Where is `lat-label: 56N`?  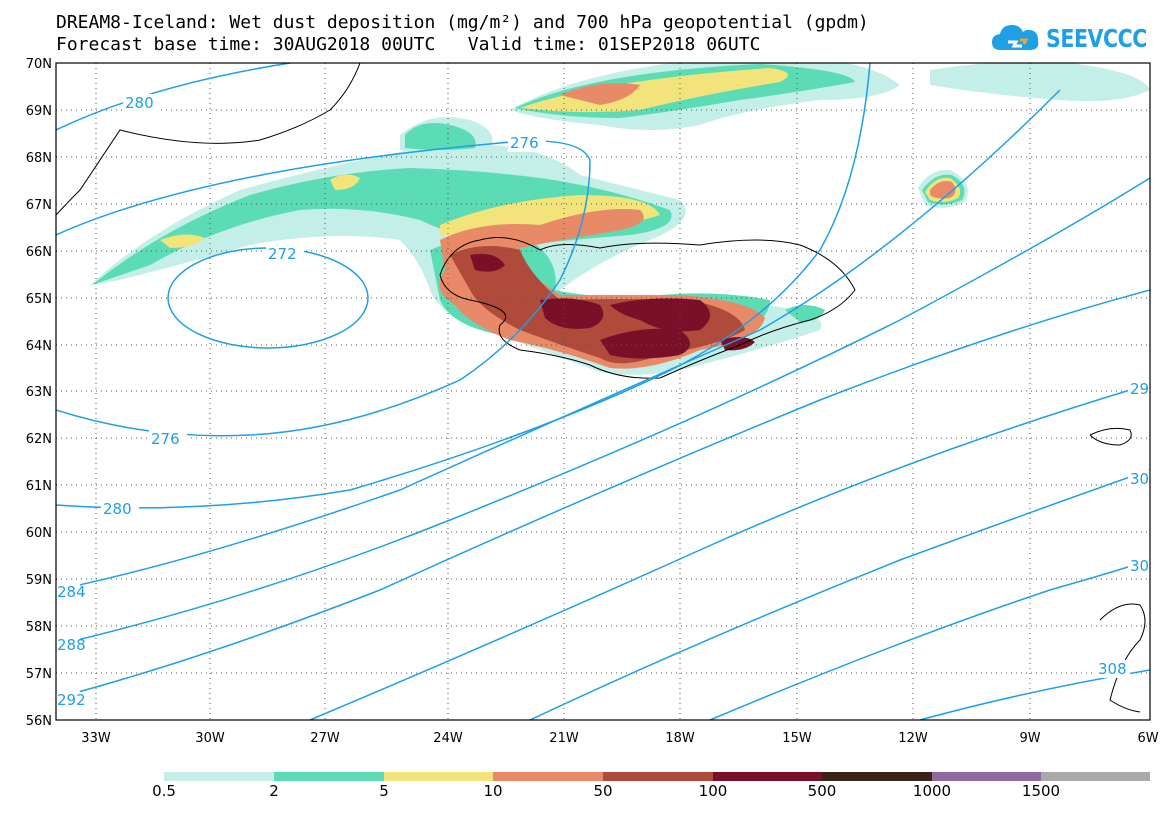 lat-label: 56N is located at coordinates (39, 721).